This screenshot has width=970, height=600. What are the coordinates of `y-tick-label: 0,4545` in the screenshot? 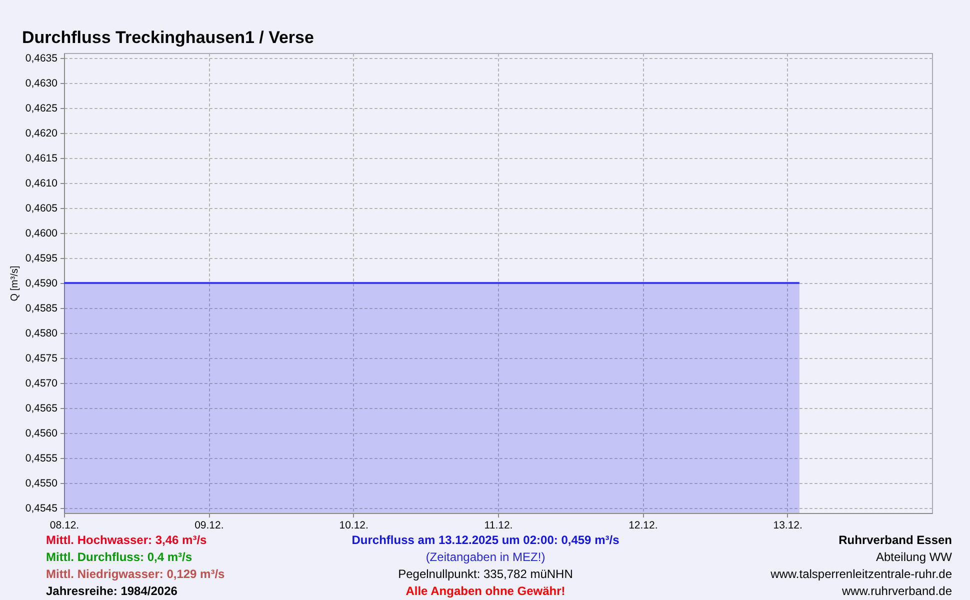 It's located at (41, 508).